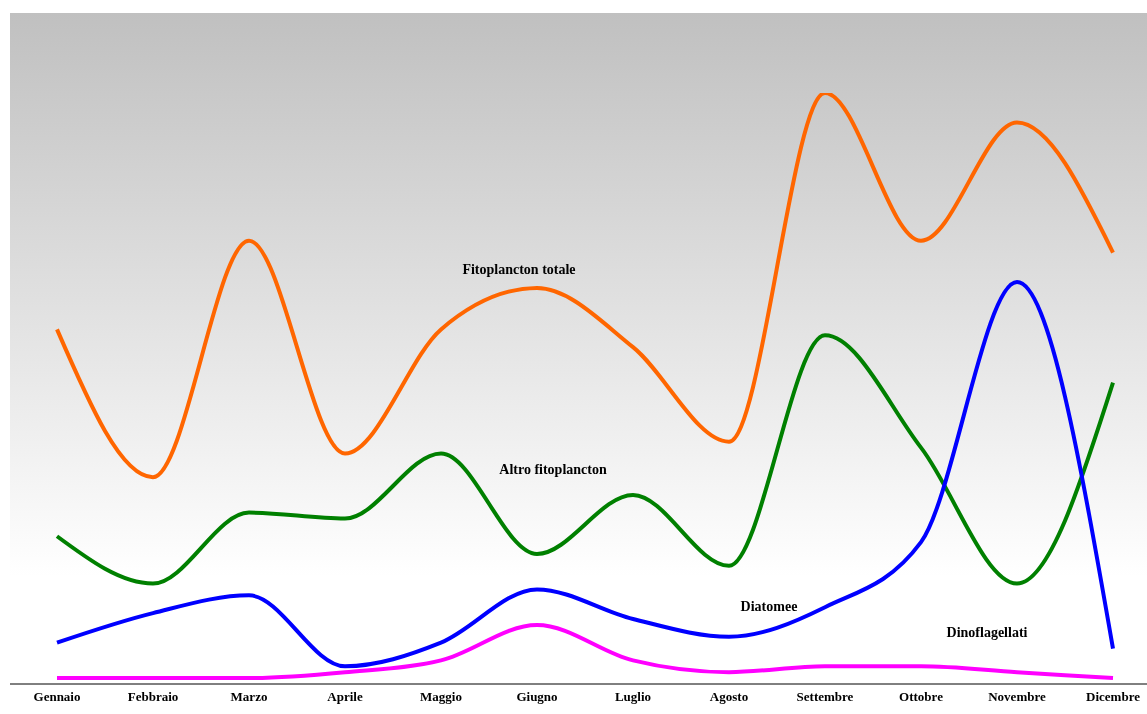 This screenshot has width=1147, height=714. I want to click on x-tick-label: Aprile, so click(345, 697).